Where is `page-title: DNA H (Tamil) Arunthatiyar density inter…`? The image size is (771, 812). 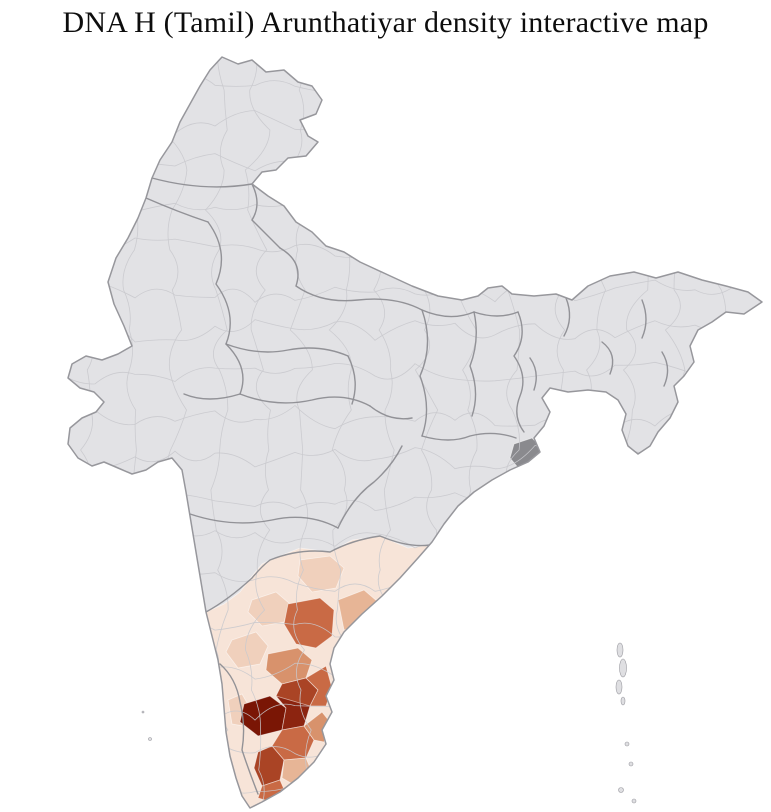 page-title: DNA H (Tamil) Arunthatiyar density inter… is located at coordinates (385, 22).